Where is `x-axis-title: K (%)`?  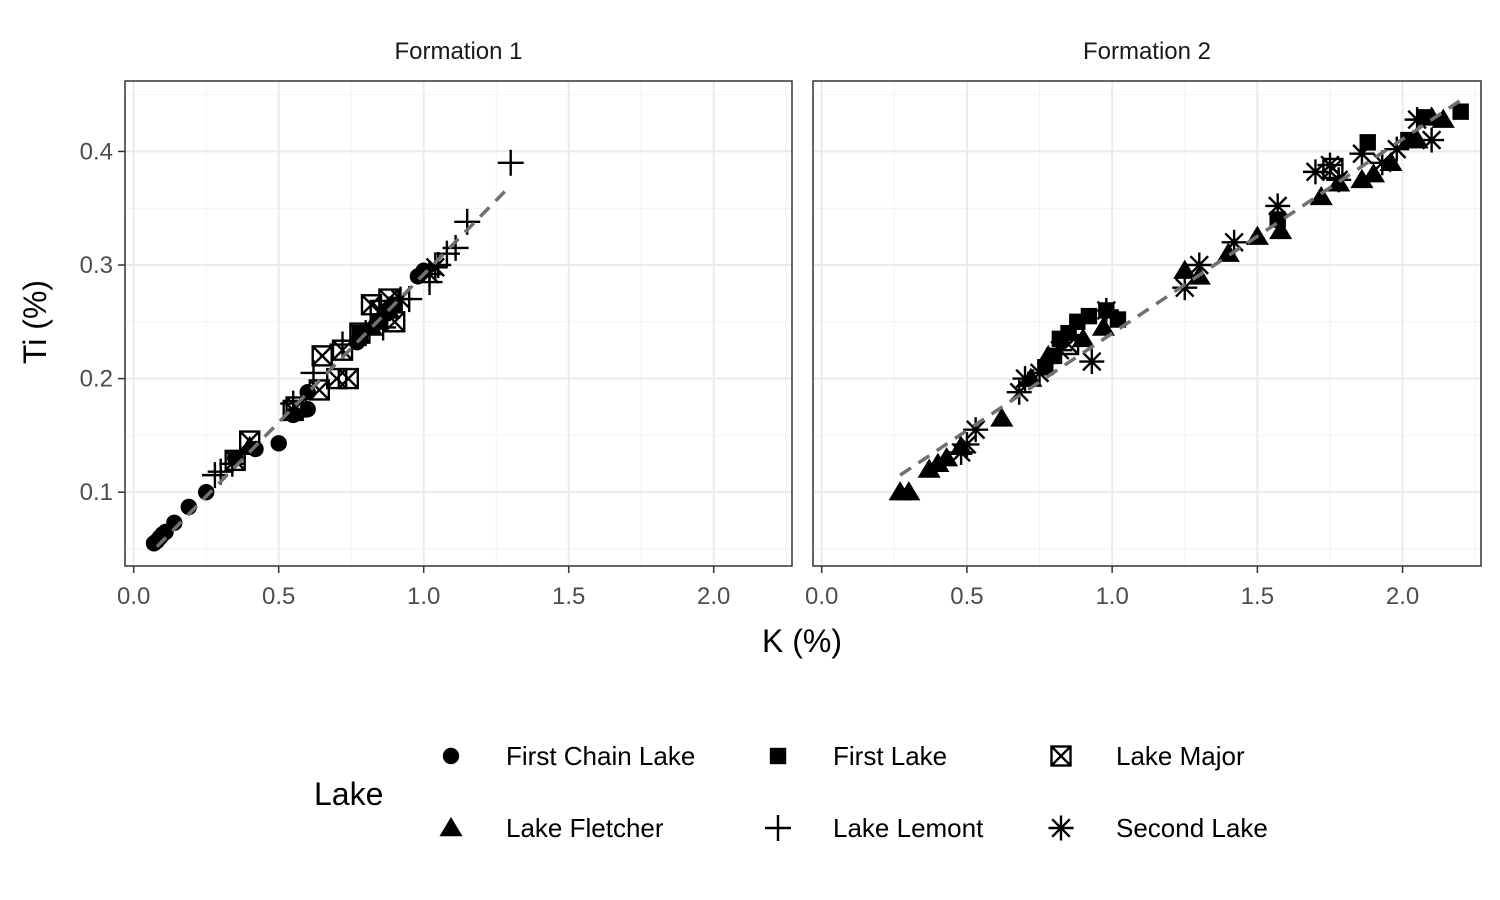
x-axis-title: K (%) is located at coordinates (802, 641).